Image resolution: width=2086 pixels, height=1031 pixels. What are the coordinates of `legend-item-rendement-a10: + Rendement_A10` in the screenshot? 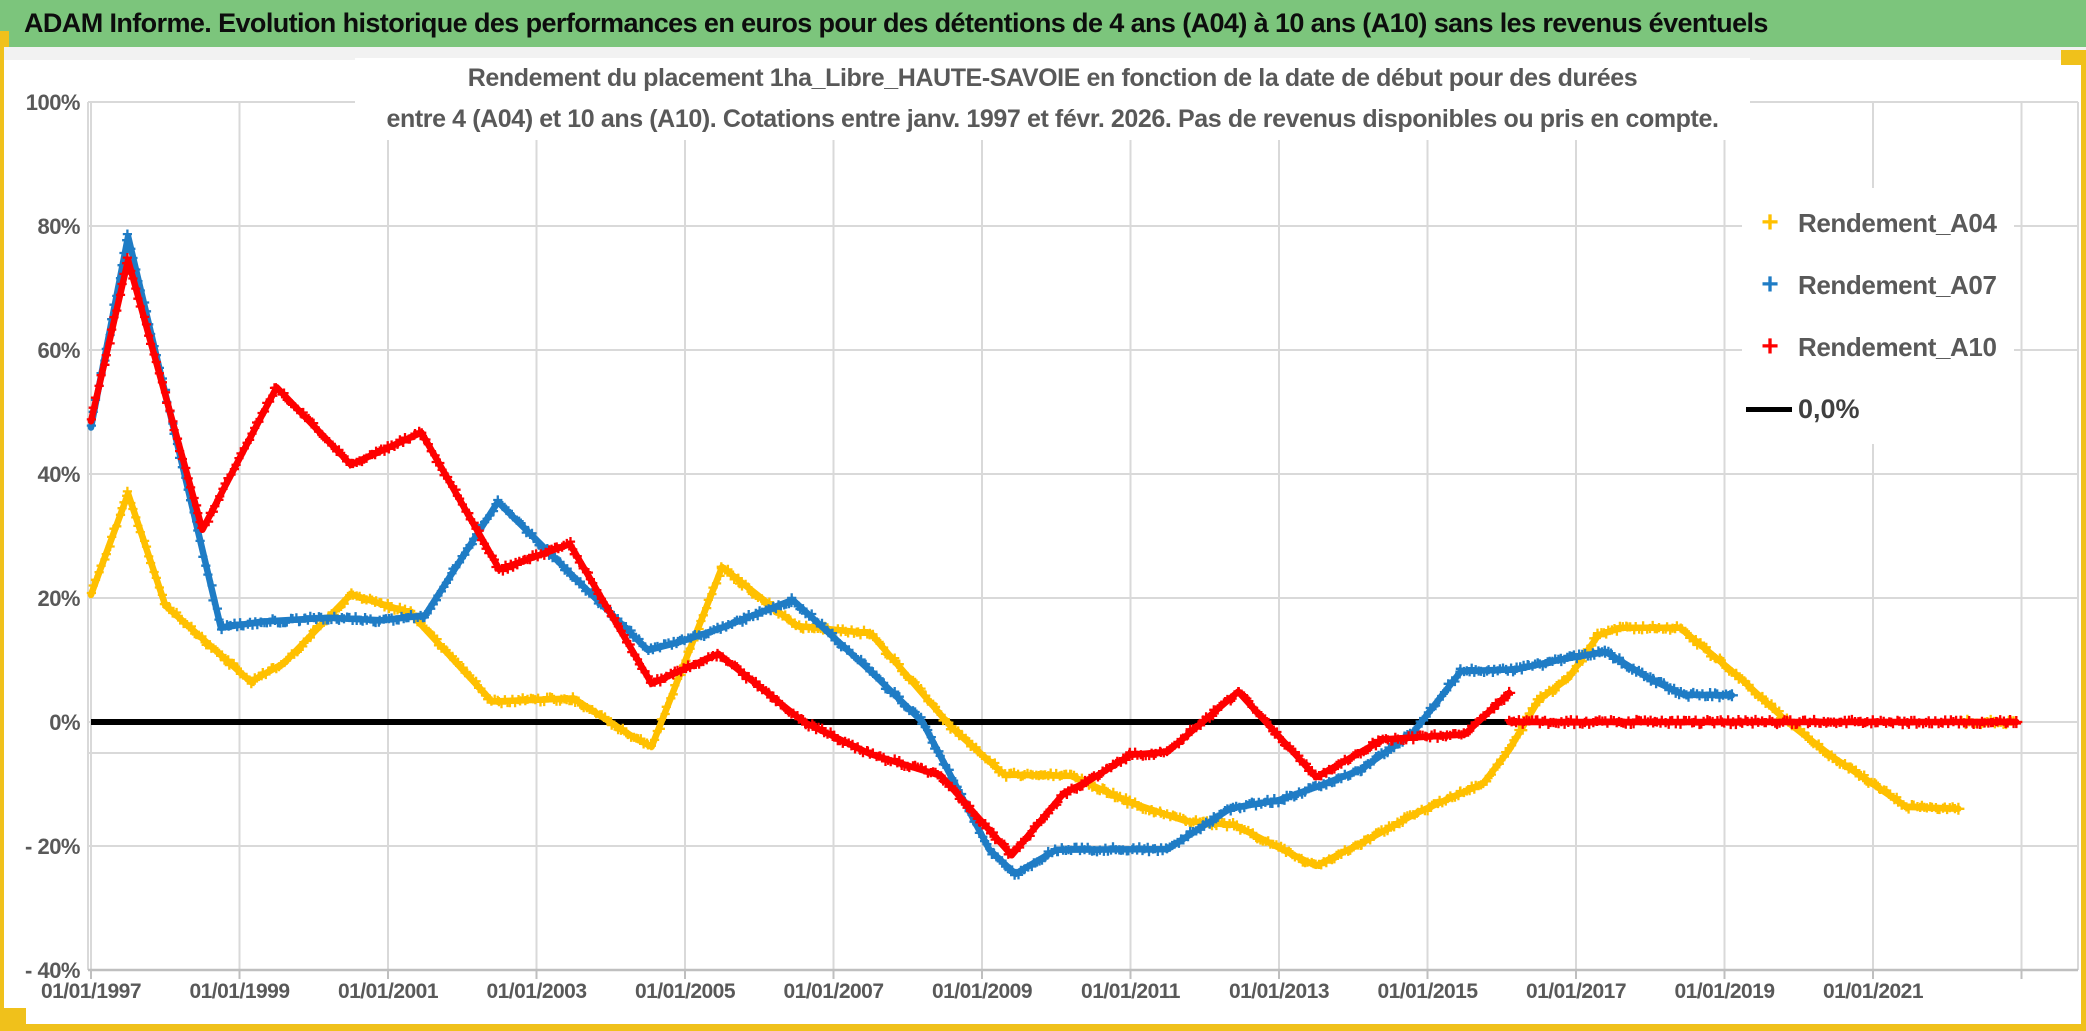 It's located at (1878, 347).